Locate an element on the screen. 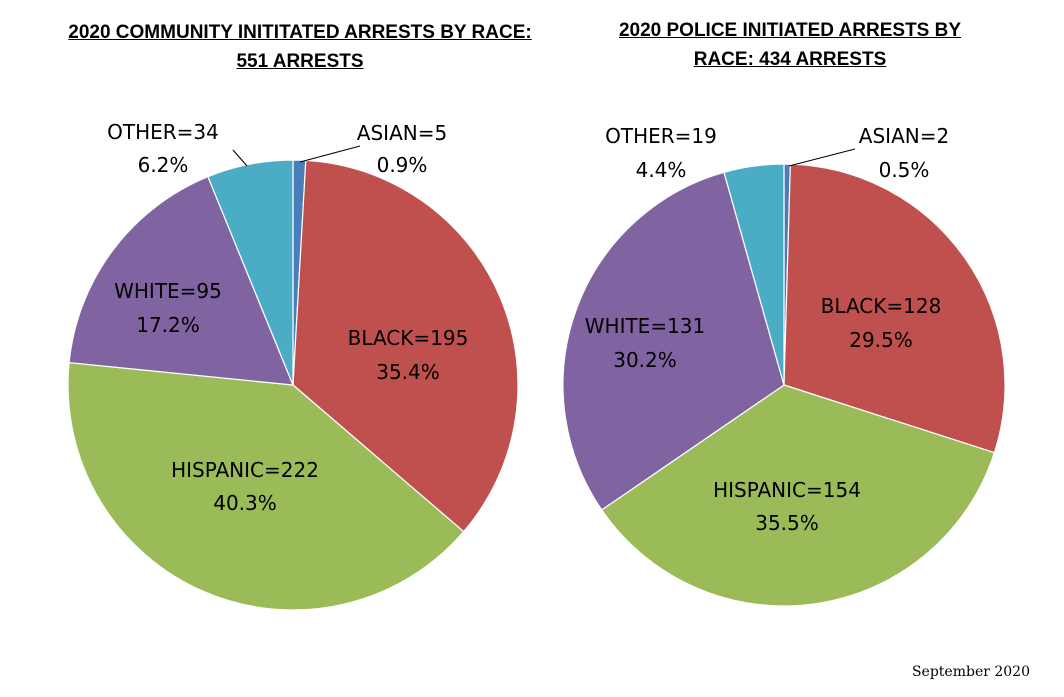  slice-percent-asian: 0.5% is located at coordinates (904, 170).